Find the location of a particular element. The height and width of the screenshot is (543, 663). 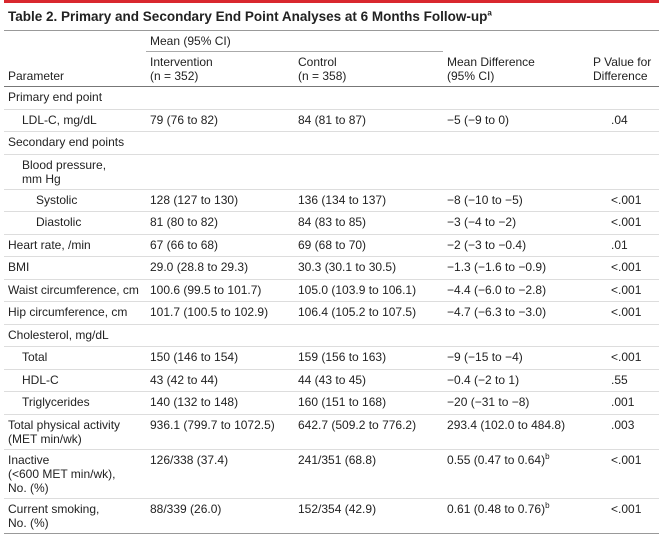

table-cell: 44 (43 to 45) is located at coordinates (332, 379).